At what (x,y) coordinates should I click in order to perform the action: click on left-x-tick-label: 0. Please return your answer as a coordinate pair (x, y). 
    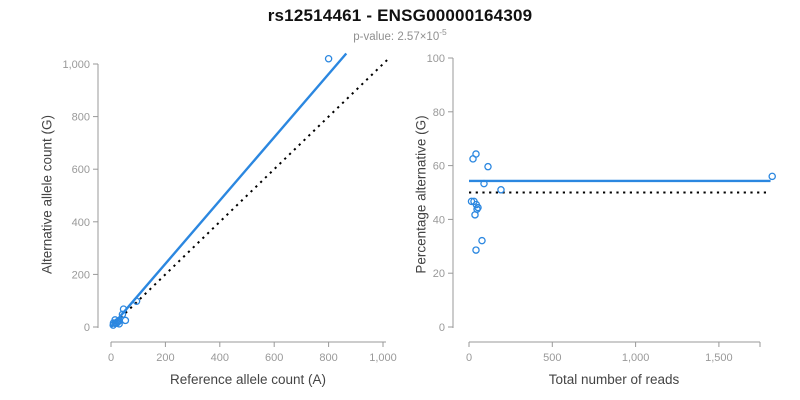
    Looking at the image, I should click on (111, 358).